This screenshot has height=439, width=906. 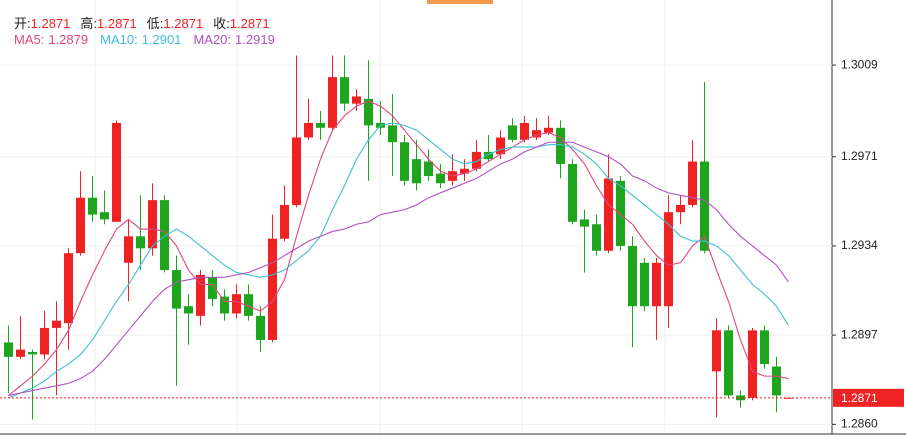 I want to click on y-tick-label: 1.3009, so click(x=859, y=64).